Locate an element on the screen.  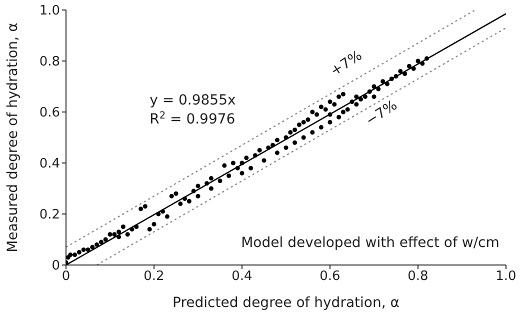
x-tick-label: 1.0 is located at coordinates (506, 276).